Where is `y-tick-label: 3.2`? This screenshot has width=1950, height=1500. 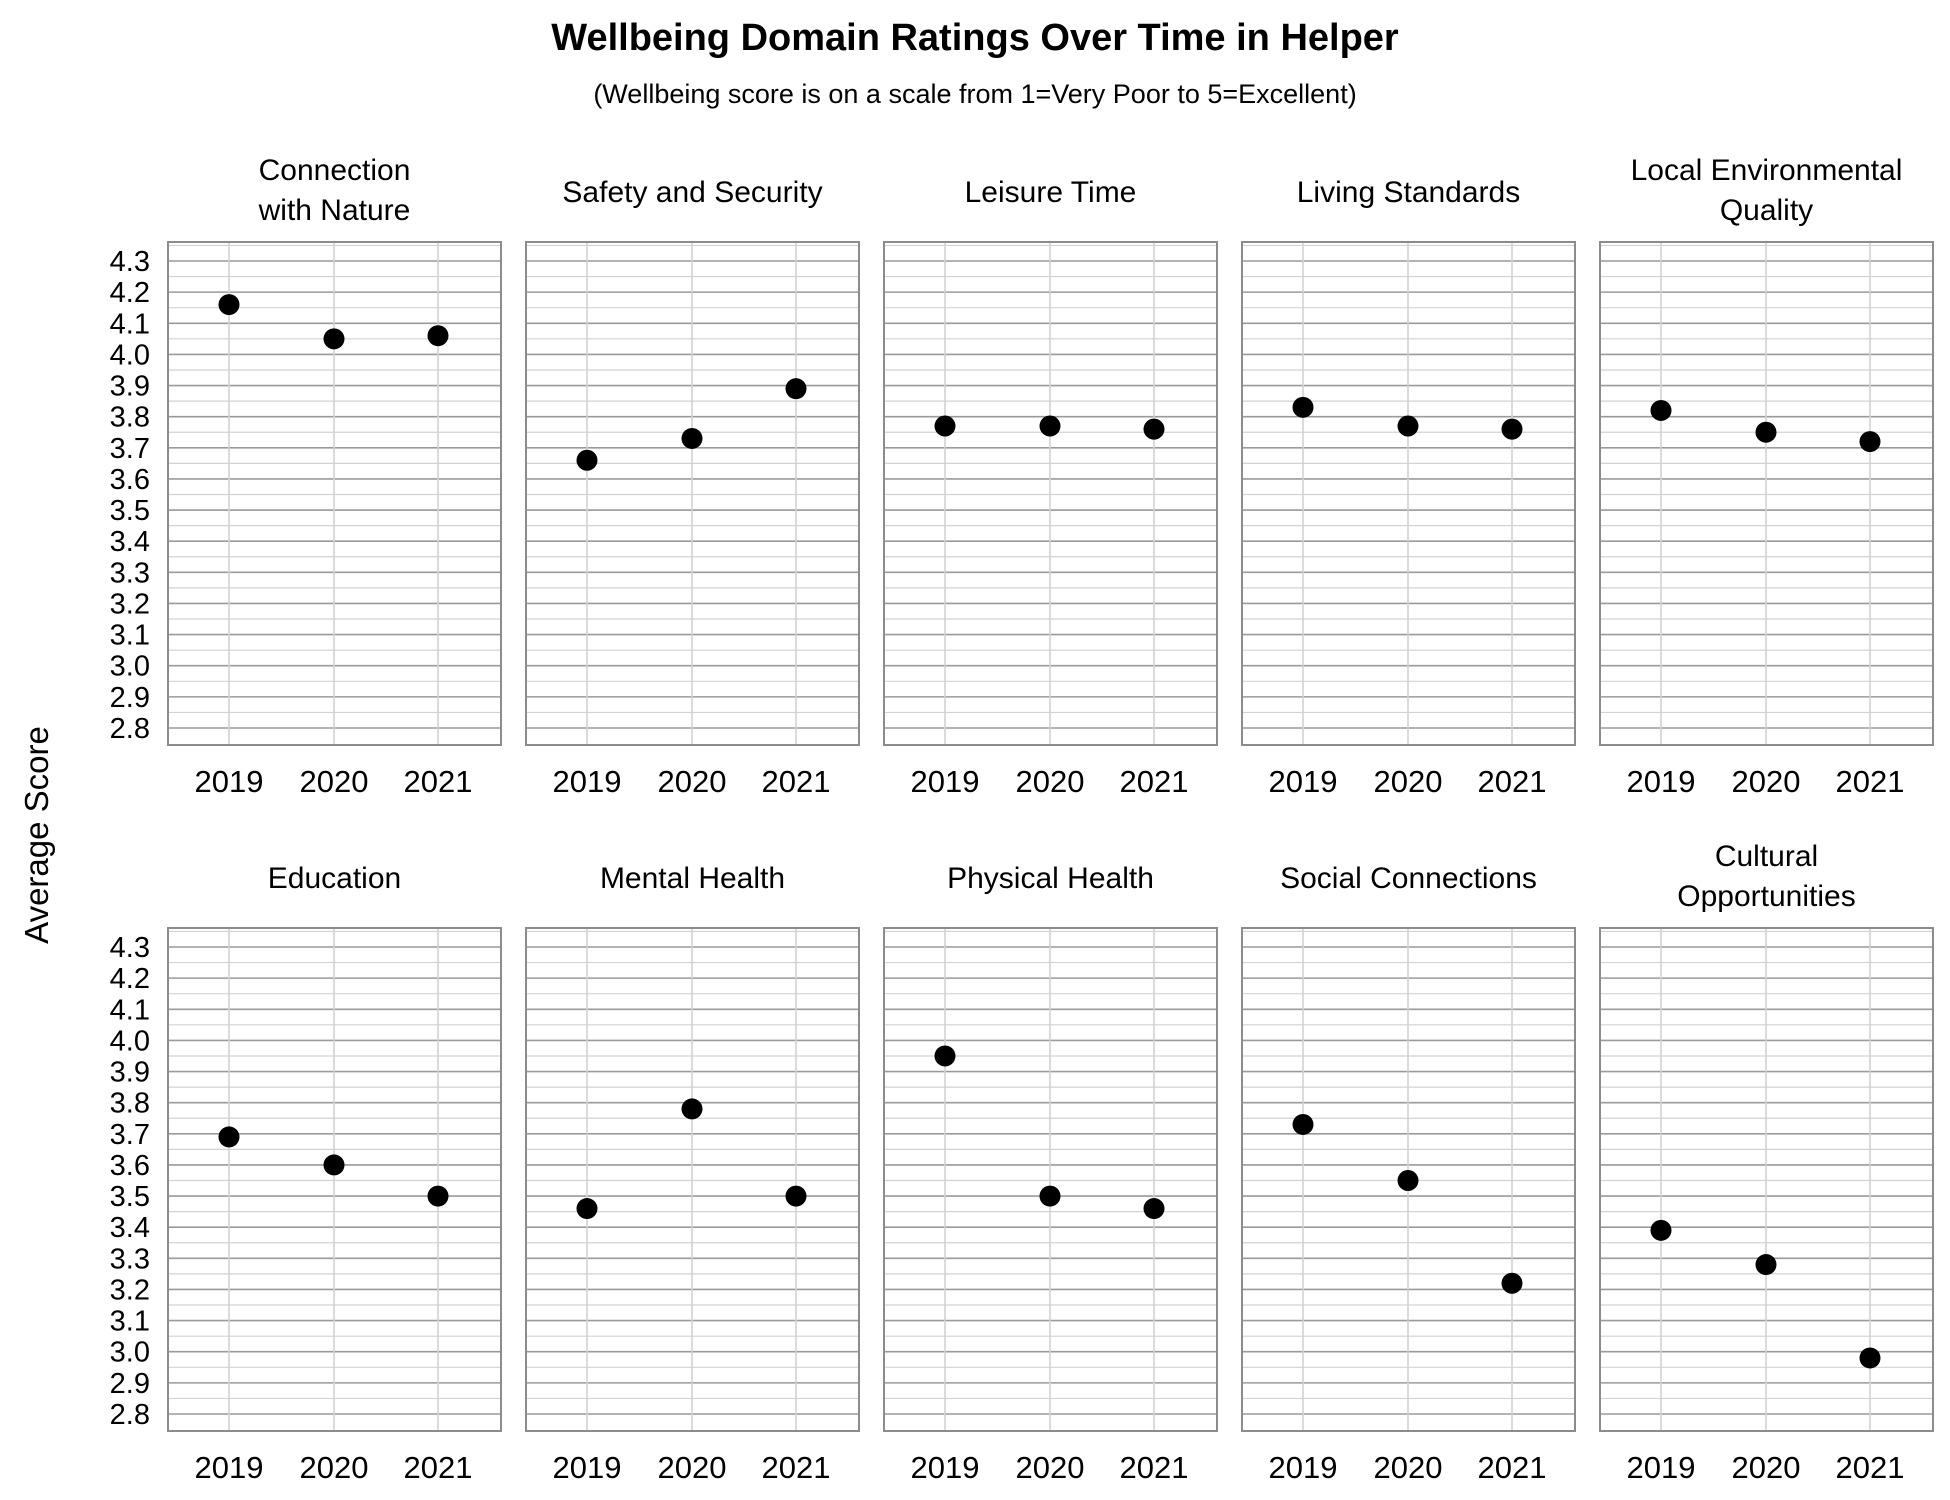
y-tick-label: 3.2 is located at coordinates (130, 1290).